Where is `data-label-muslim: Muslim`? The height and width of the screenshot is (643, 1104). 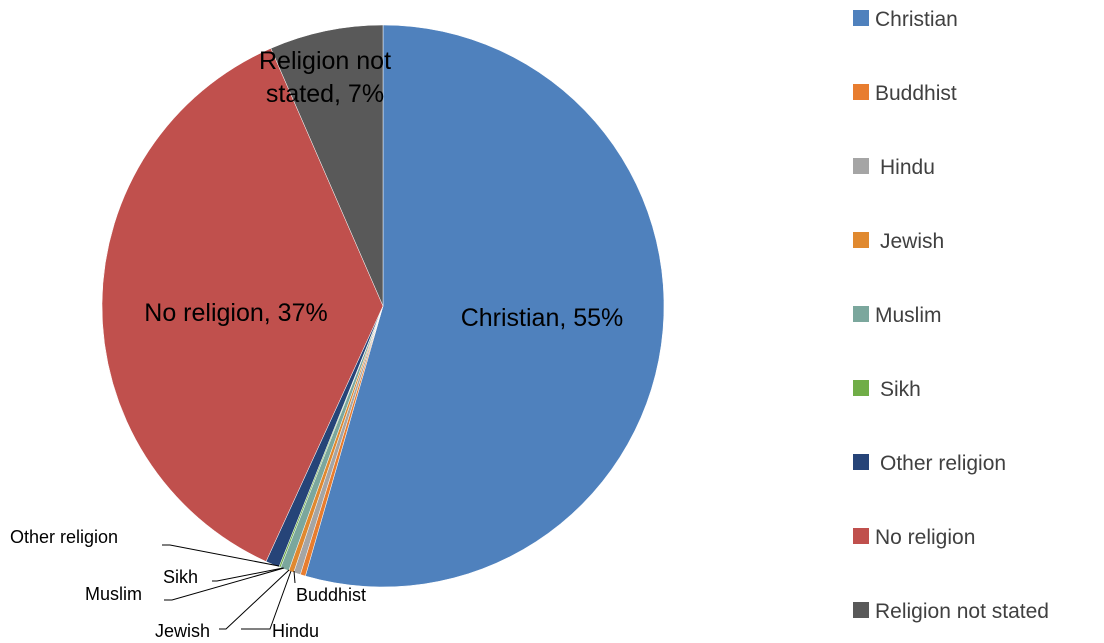 data-label-muslim: Muslim is located at coordinates (113, 594).